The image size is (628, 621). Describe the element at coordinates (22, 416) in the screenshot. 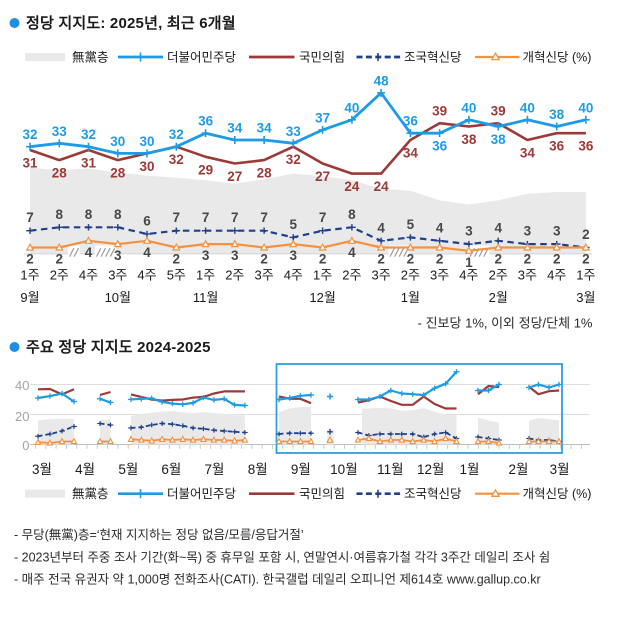

I see `svg-text: 20` at that location.